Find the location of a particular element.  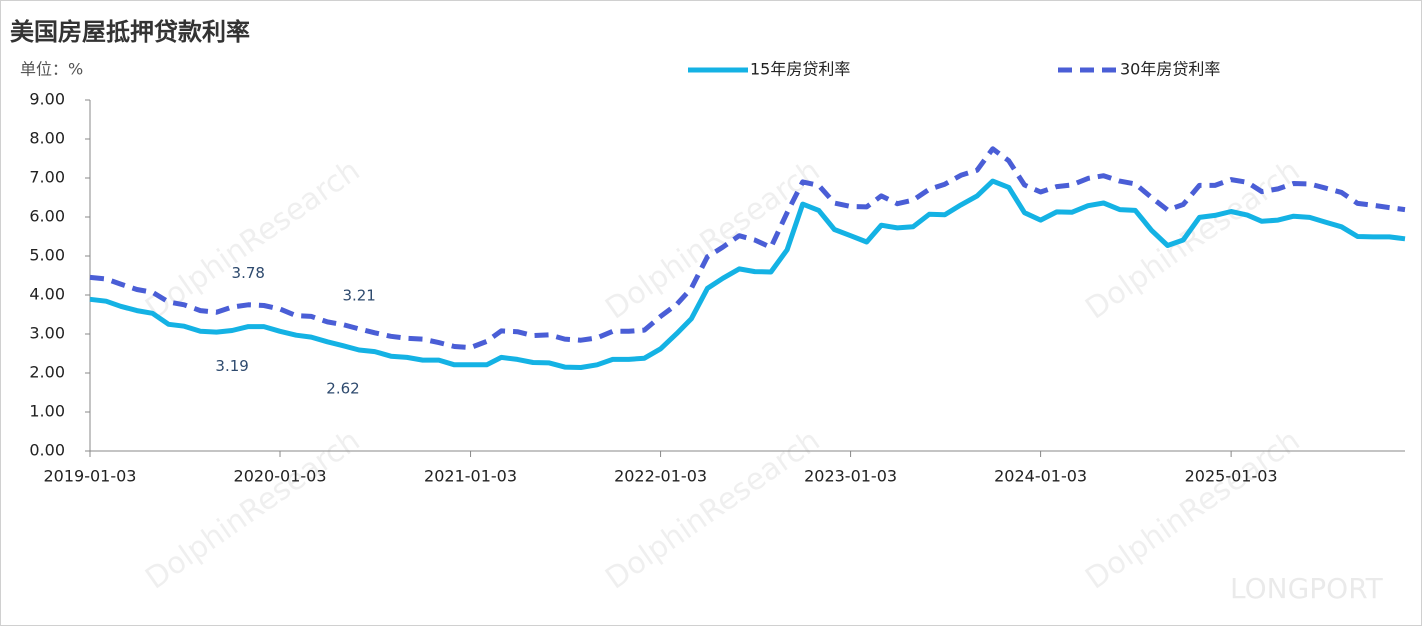

y-tick-label: 9.00 is located at coordinates (47, 99).